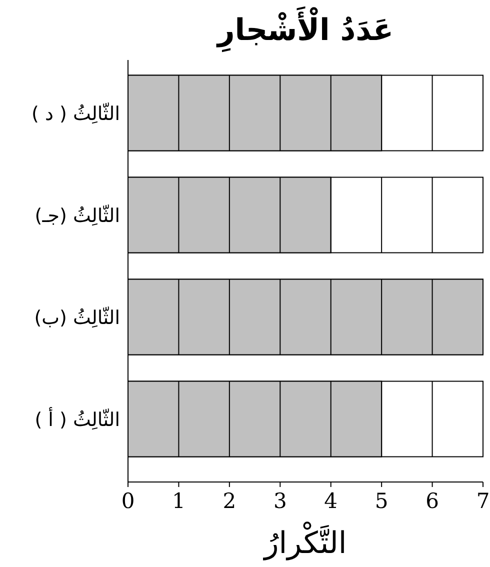 This screenshot has width=490, height=567. I want to click on y-tick-label: الثّالِثُ (ب), so click(77, 317).